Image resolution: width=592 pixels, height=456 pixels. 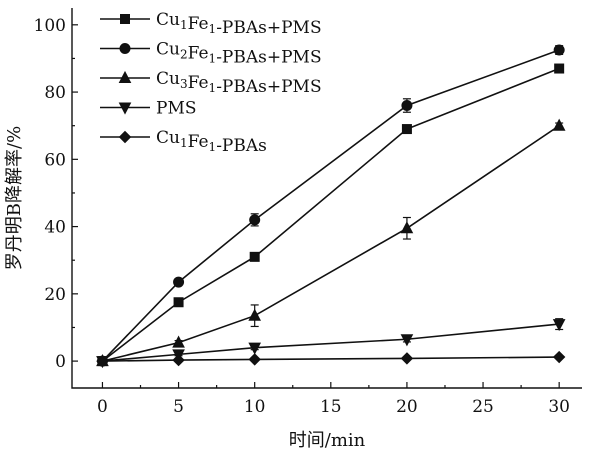 I want to click on legend-label: PMS, so click(x=176, y=109).